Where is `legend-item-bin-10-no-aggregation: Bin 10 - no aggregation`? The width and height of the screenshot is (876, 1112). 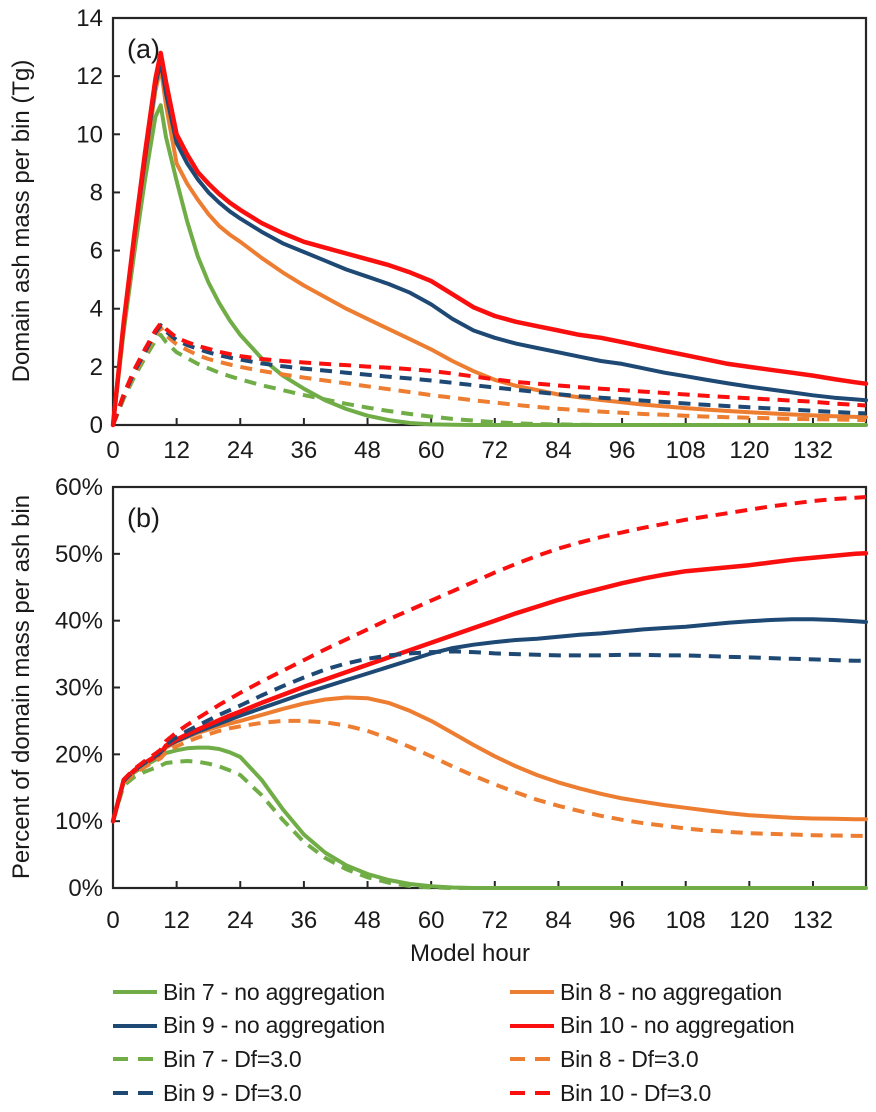 legend-item-bin-10-no-aggregation: Bin 10 - no aggregation is located at coordinates (652, 1026).